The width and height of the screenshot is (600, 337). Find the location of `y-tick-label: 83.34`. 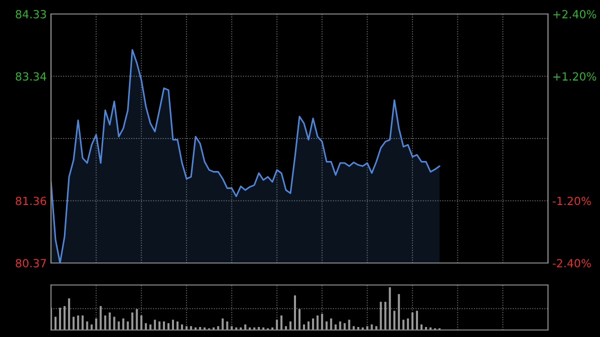

y-tick-label: 83.34 is located at coordinates (31, 76).